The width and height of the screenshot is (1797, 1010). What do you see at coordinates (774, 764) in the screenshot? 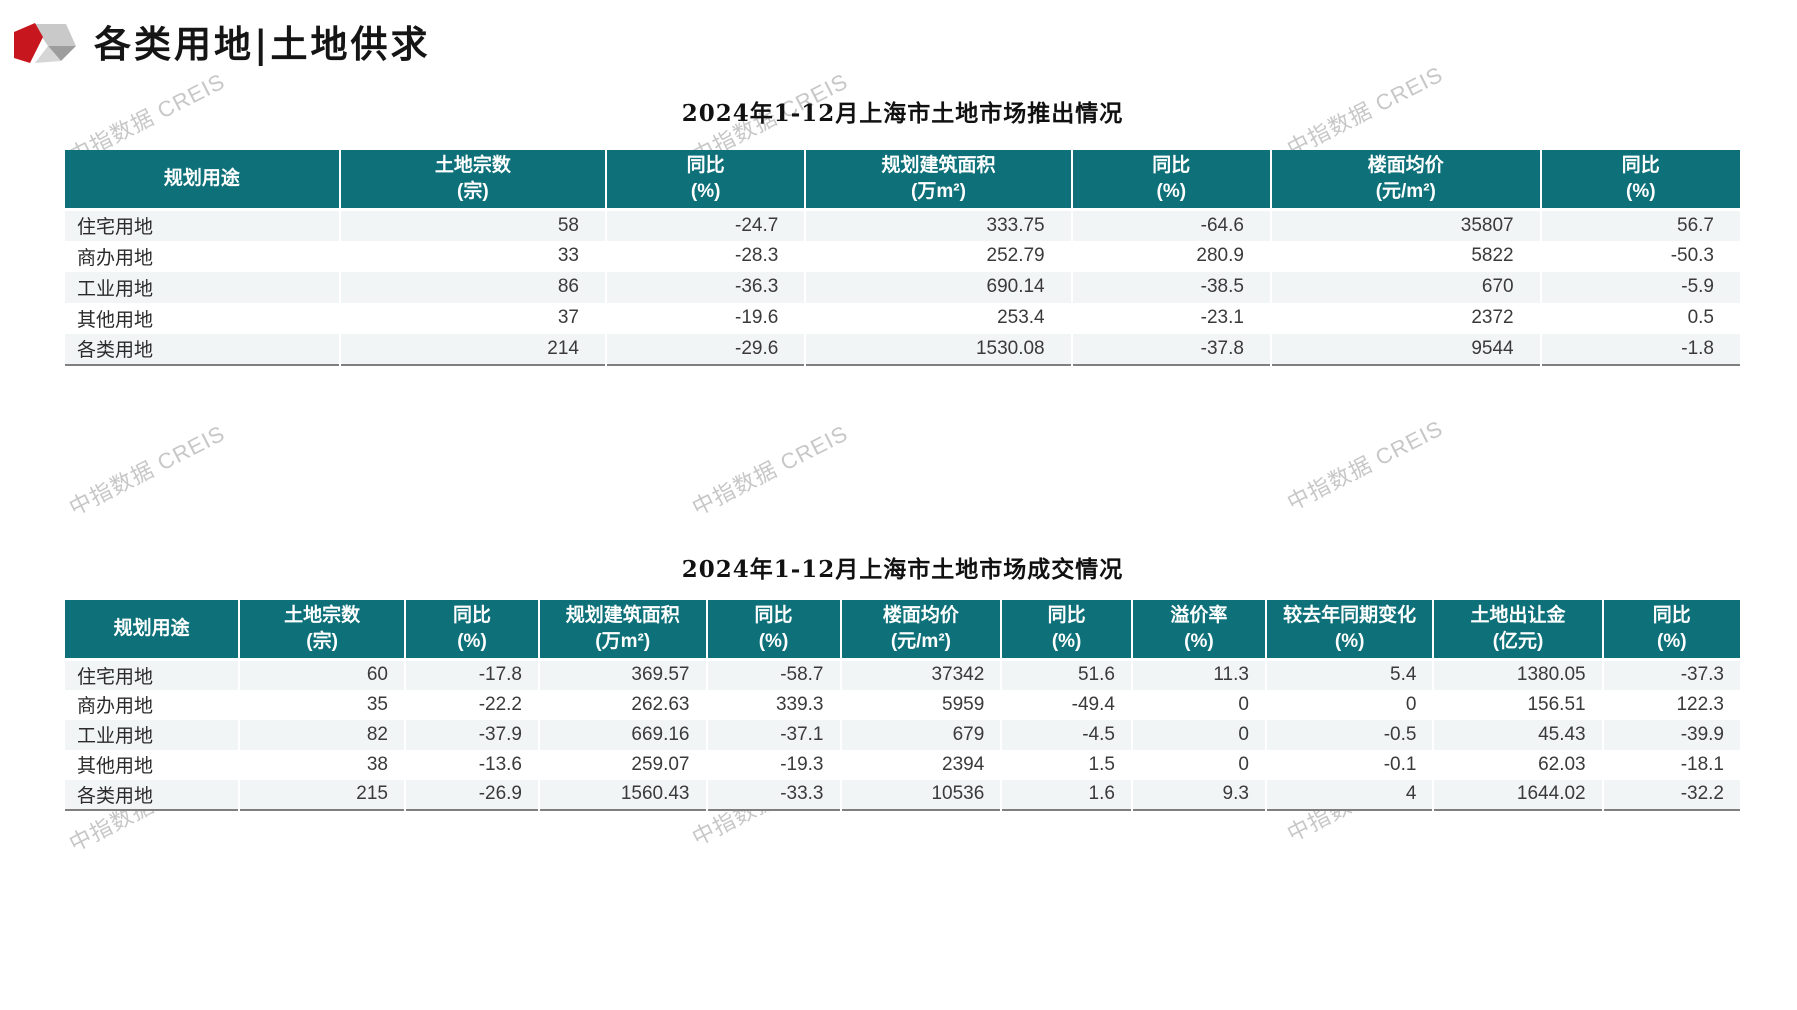
I see `table-cell: -19.3` at bounding box center [774, 764].